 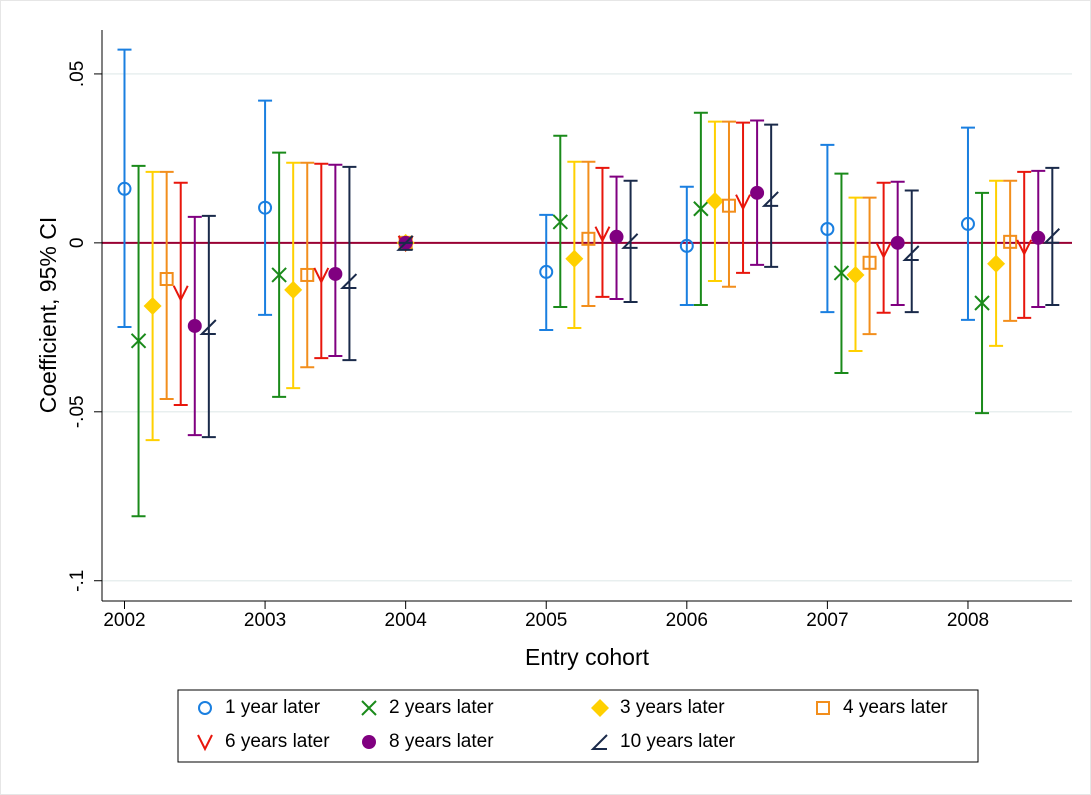 What do you see at coordinates (895, 707) in the screenshot?
I see `legend-label: 4 years later` at bounding box center [895, 707].